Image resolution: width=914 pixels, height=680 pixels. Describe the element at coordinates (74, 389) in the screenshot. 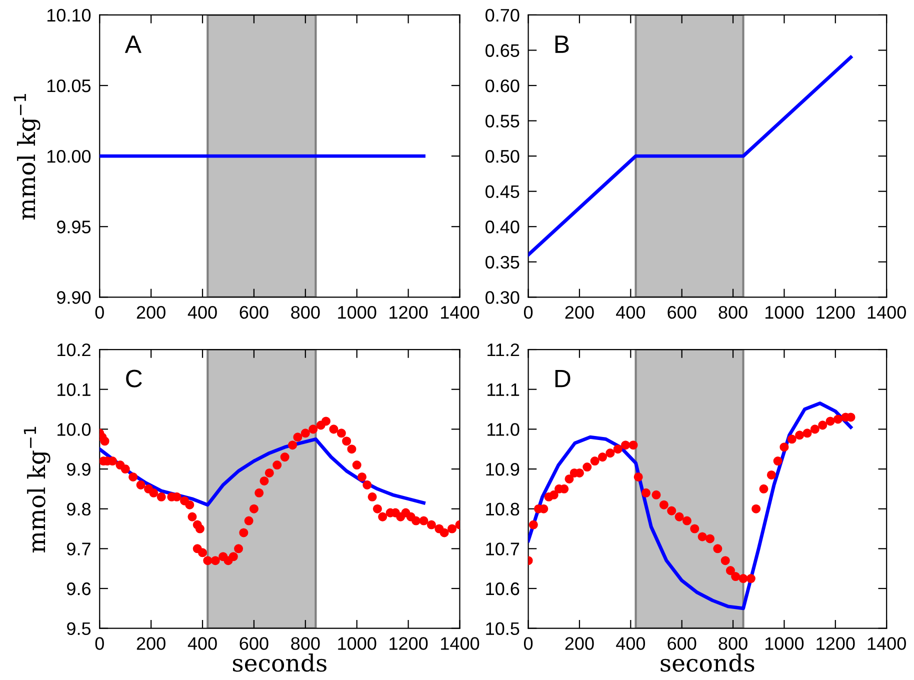

I see `y-tick-label: 10.1` at that location.